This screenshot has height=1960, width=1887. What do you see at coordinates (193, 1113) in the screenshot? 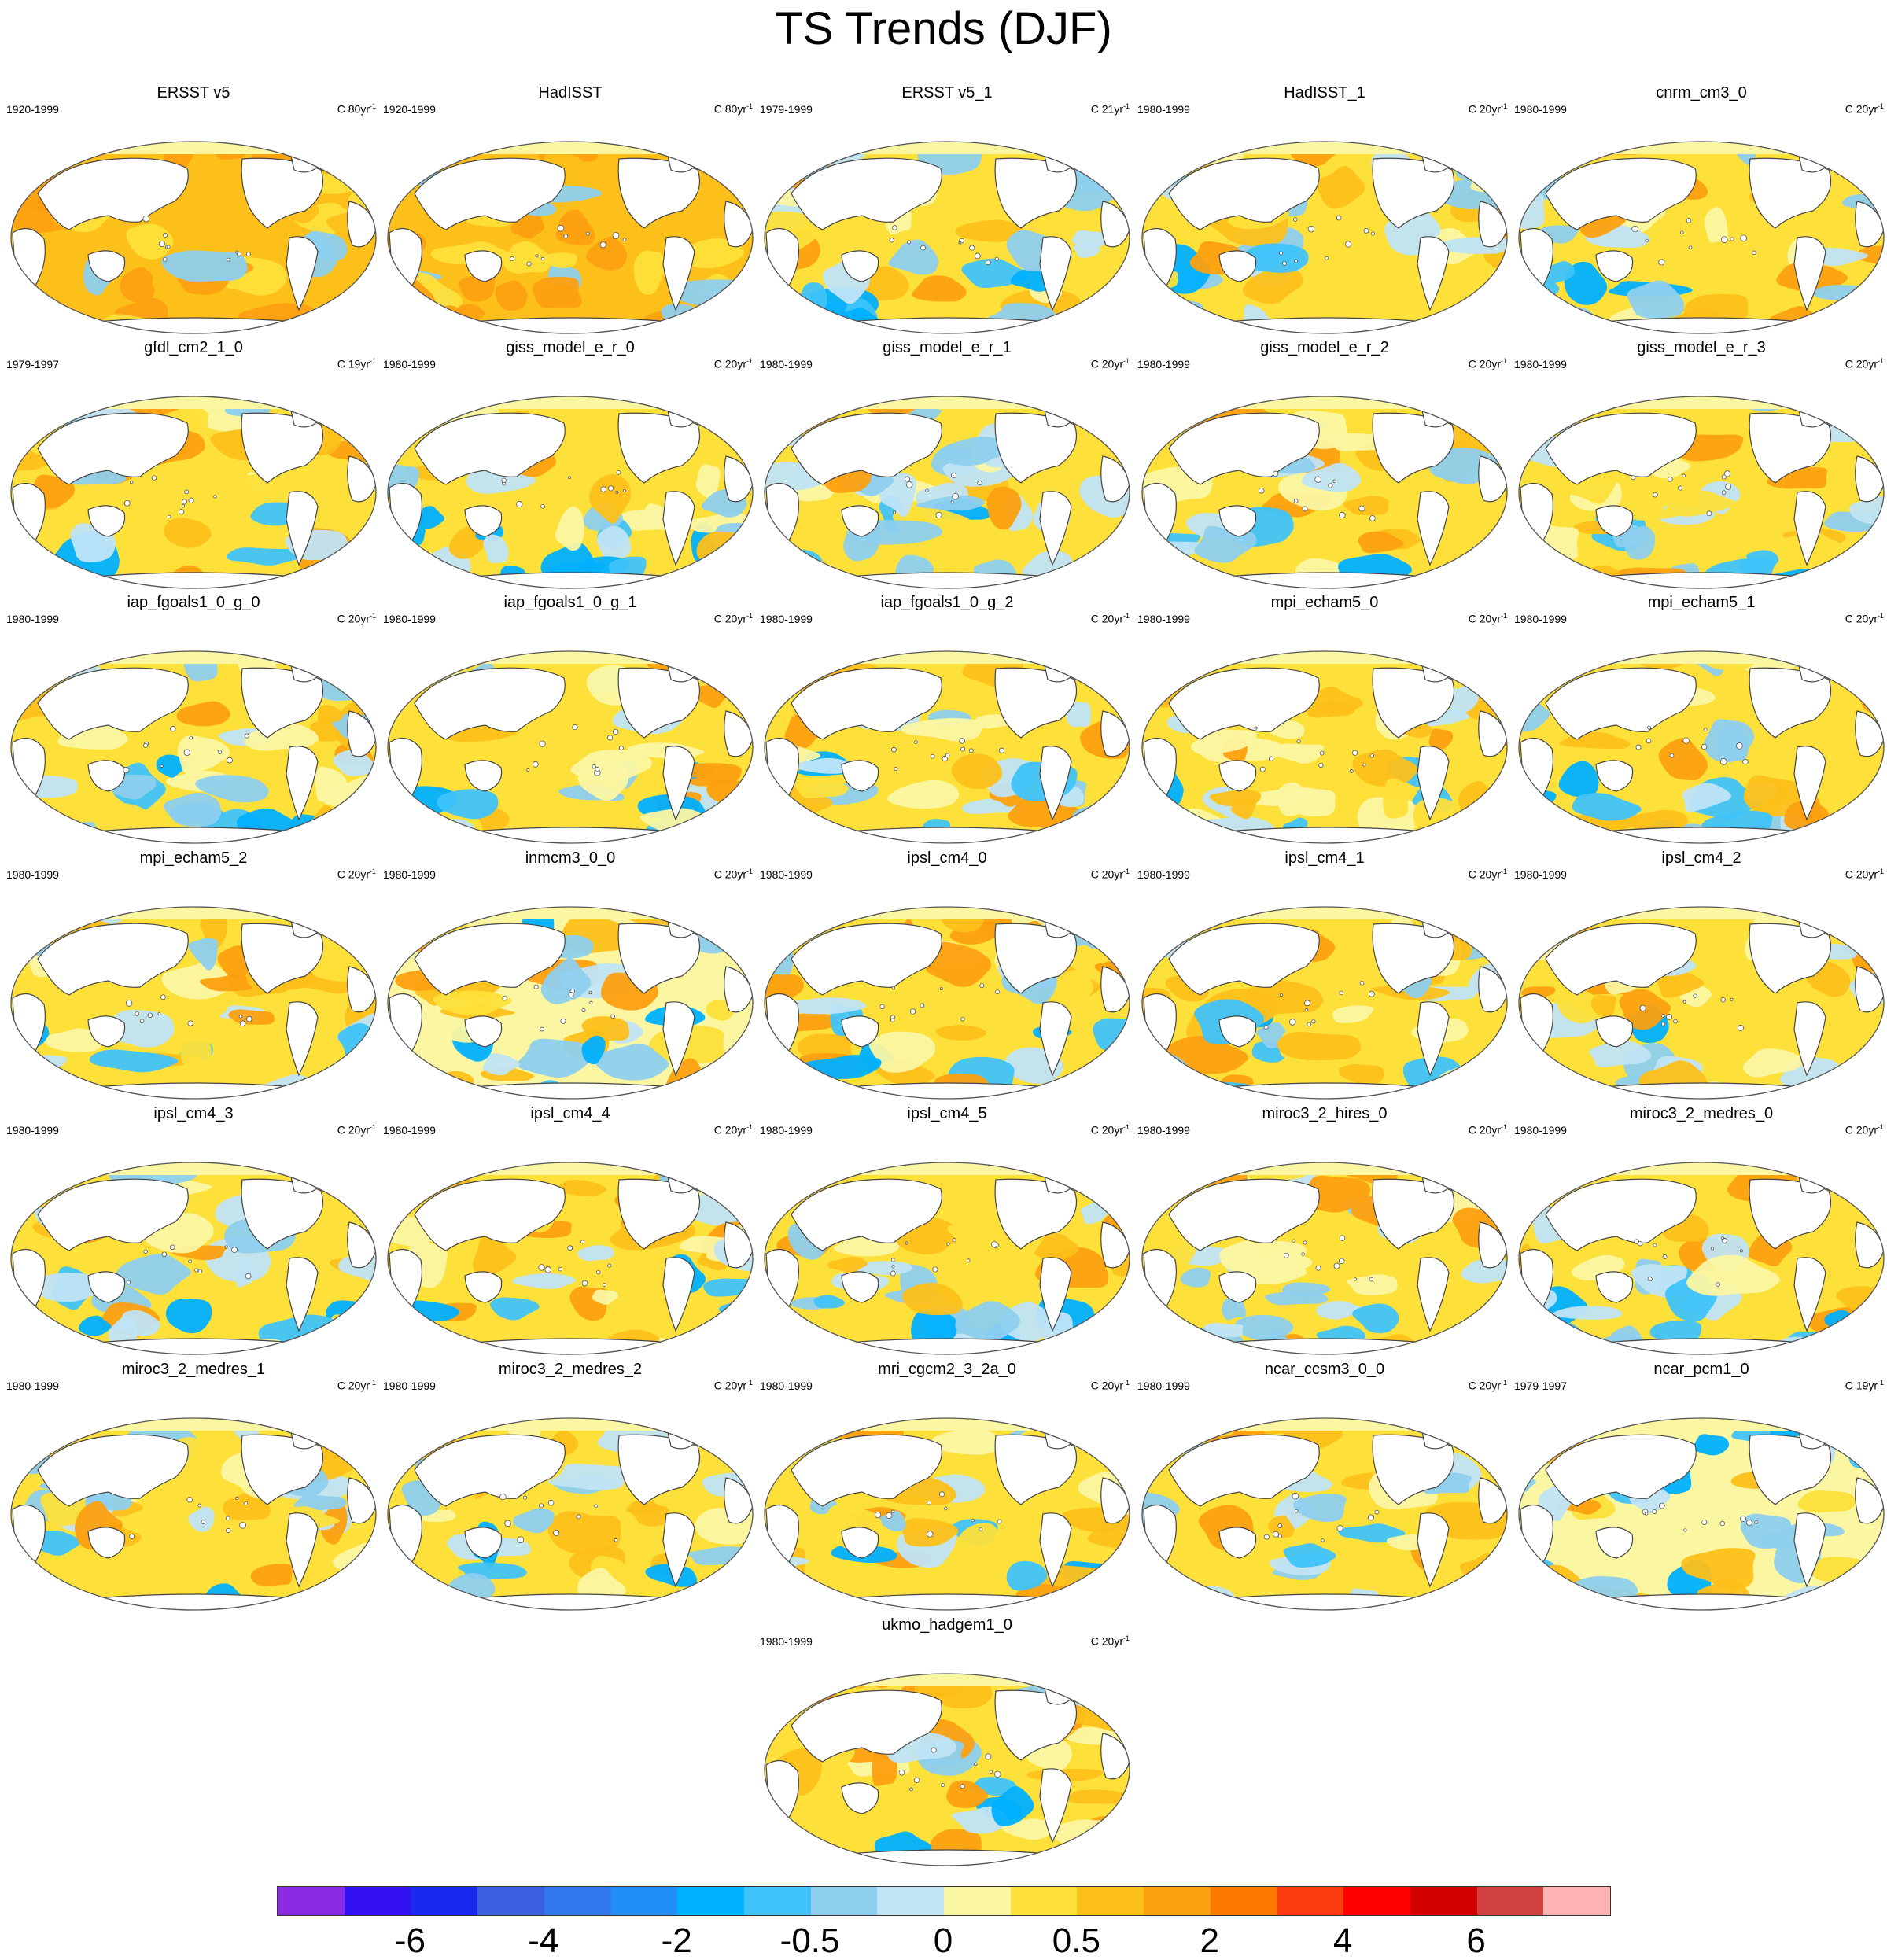
I see `panel-title: ipsl_cm4_3` at bounding box center [193, 1113].